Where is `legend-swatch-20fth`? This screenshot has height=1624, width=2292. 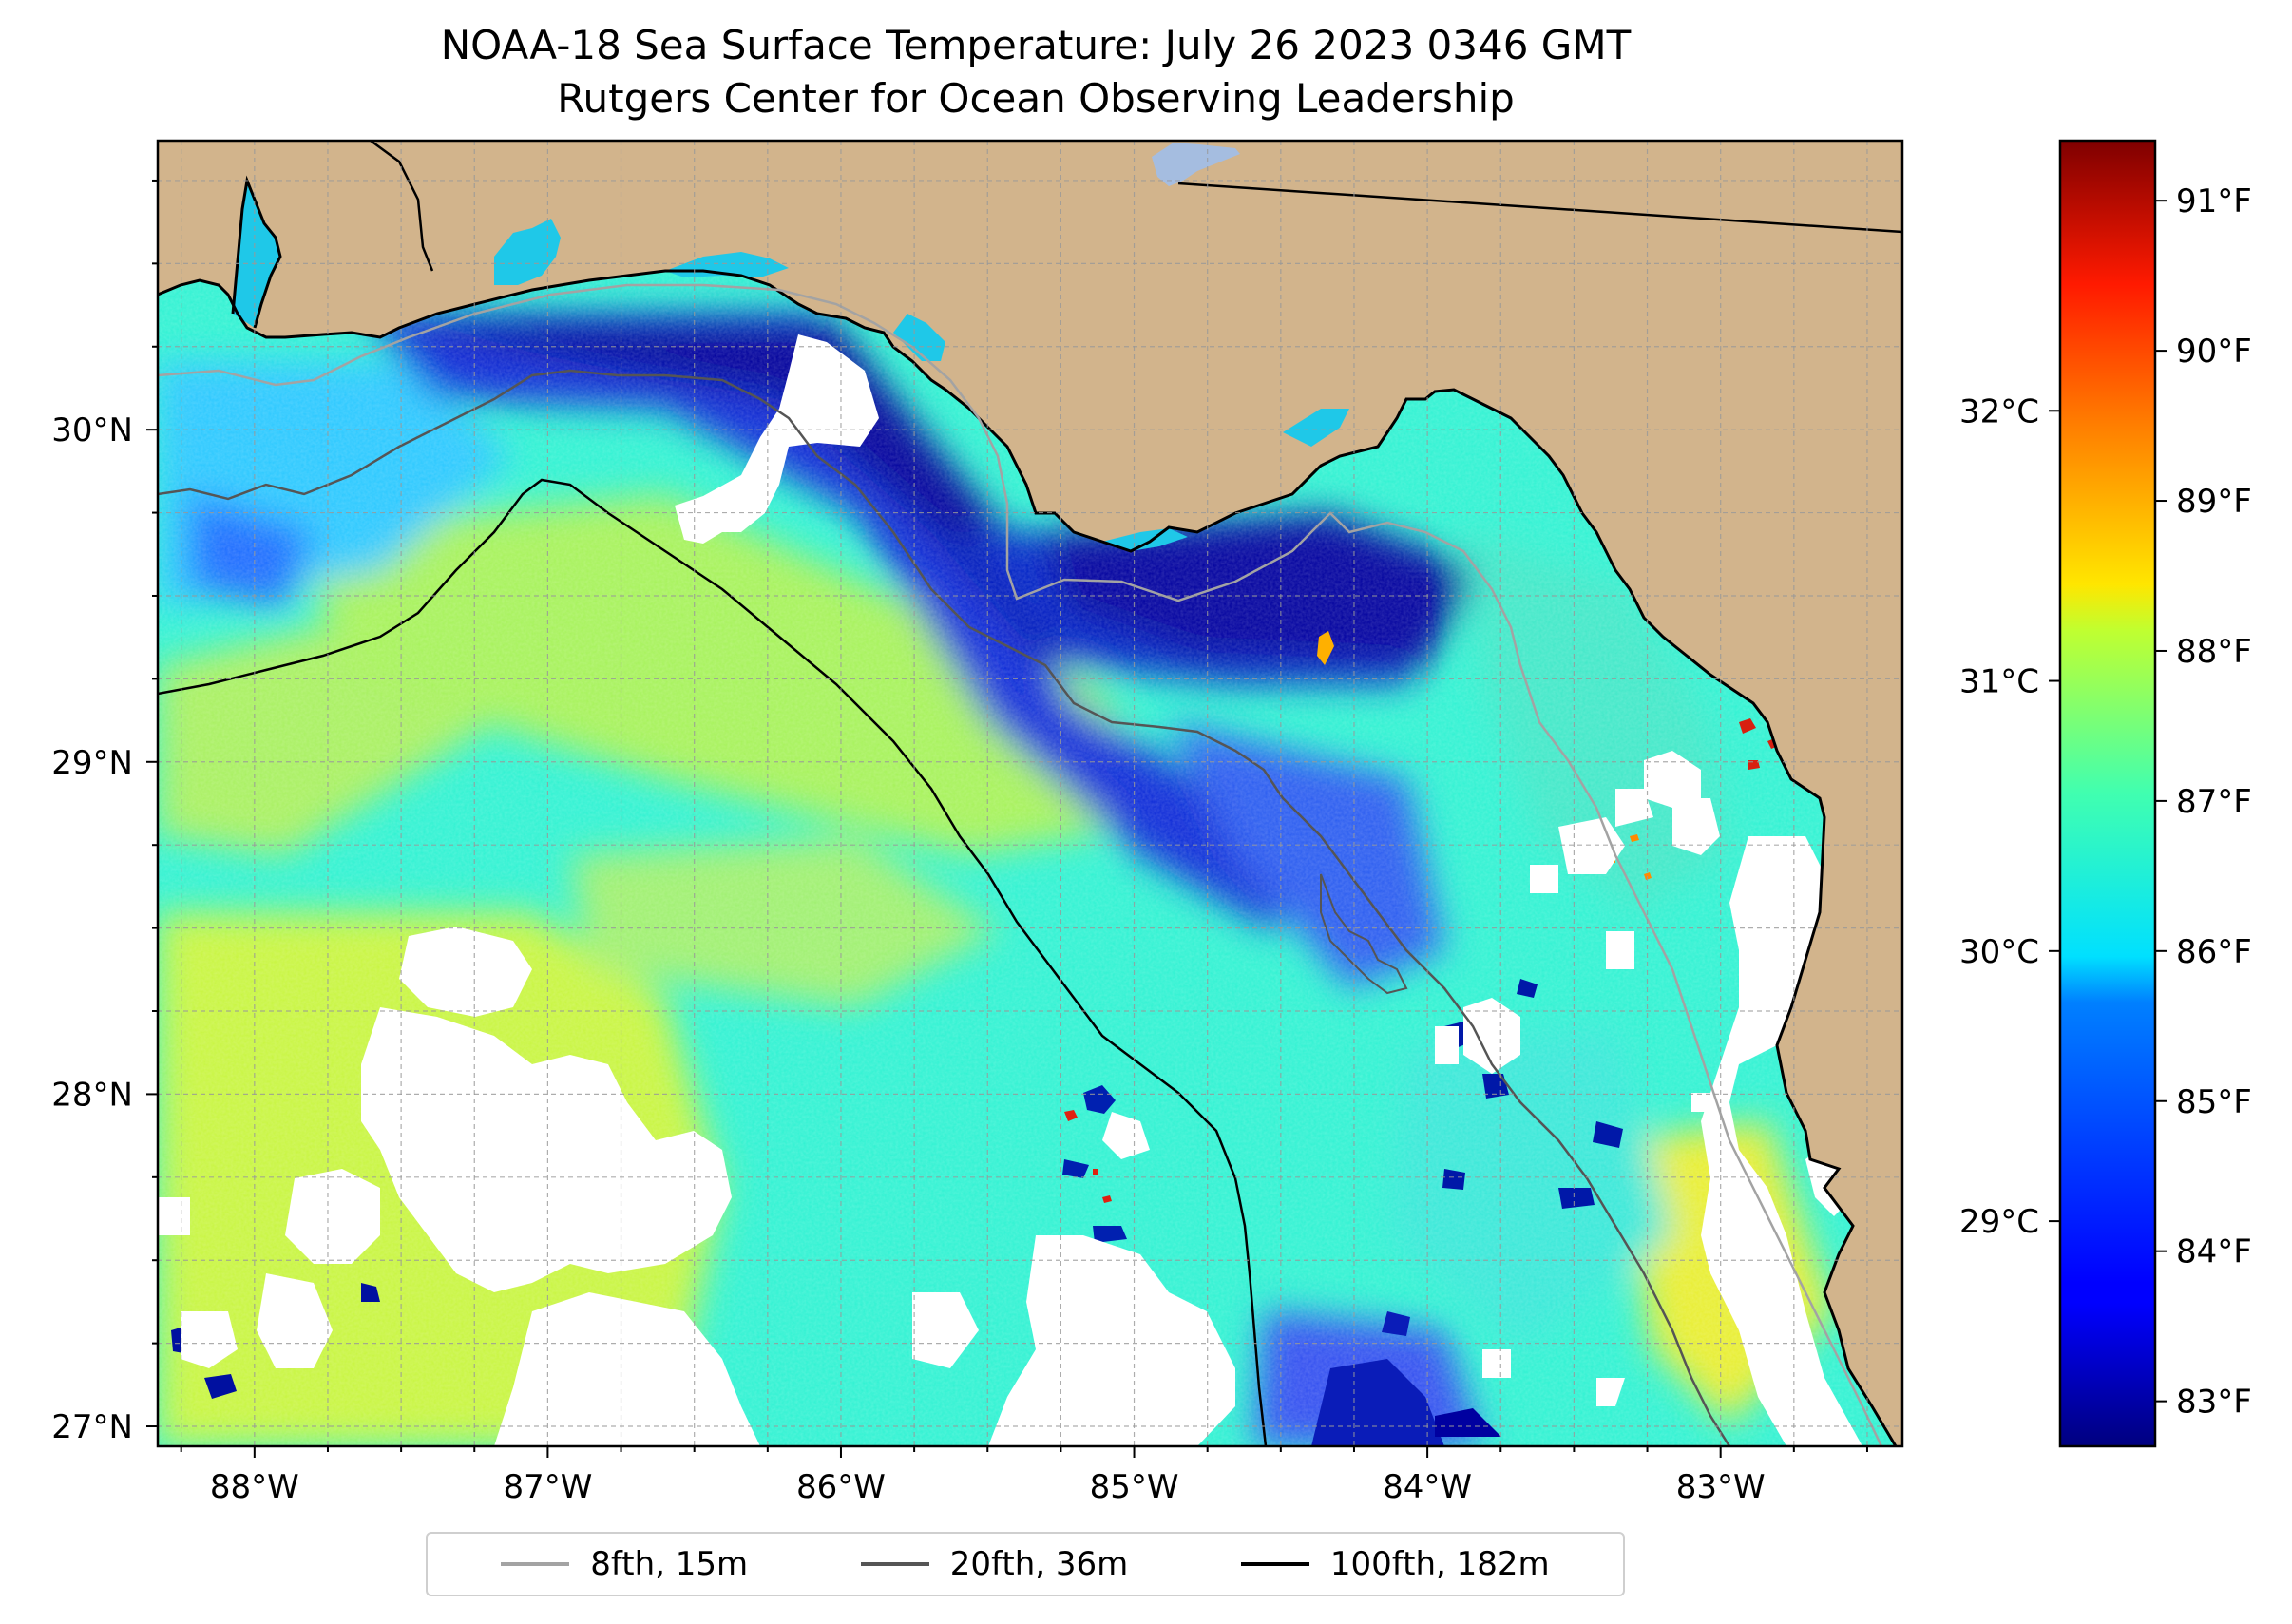
legend-swatch-20fth is located at coordinates (894, 1564).